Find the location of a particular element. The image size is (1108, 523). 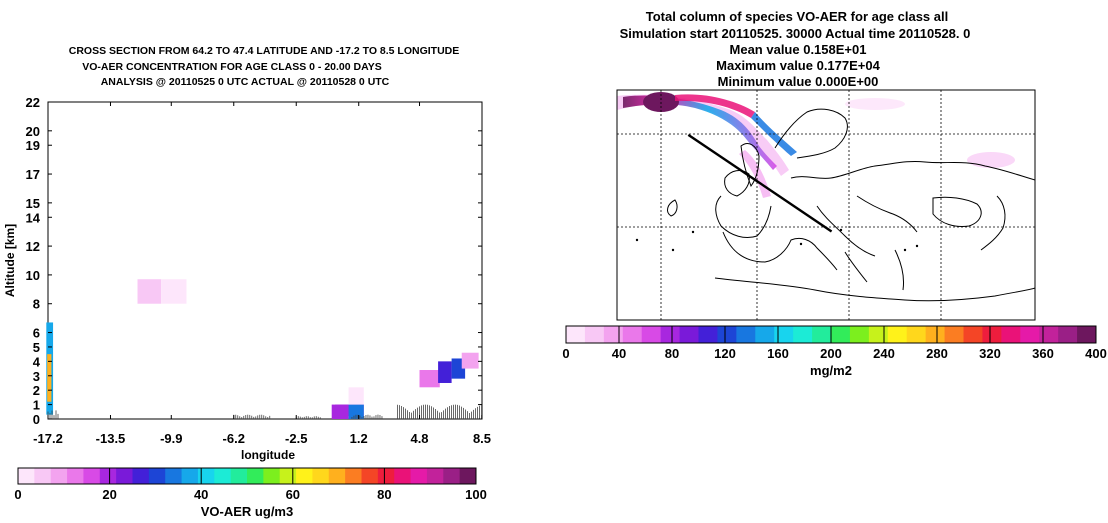

x-tick-label: -2.5 is located at coordinates (296, 438).